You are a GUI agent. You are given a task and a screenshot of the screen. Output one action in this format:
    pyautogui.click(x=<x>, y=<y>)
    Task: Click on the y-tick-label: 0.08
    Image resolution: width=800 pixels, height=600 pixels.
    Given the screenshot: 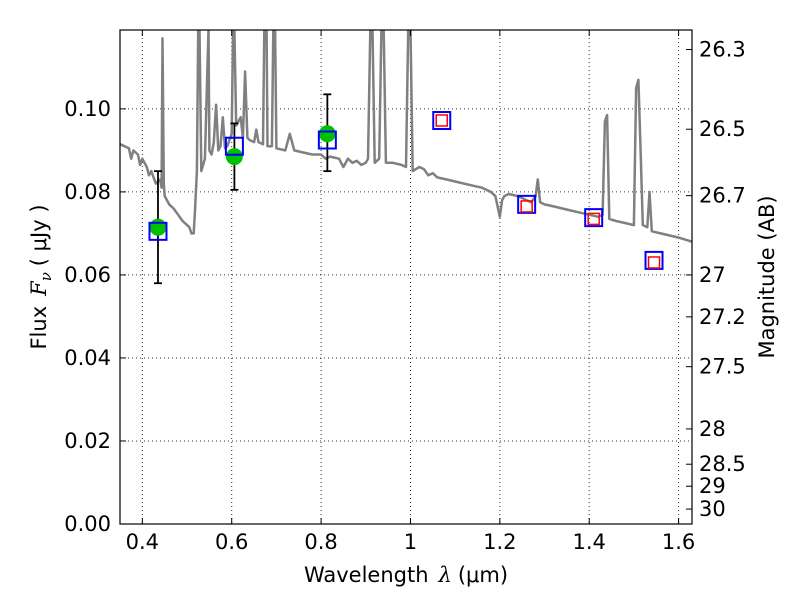 What is the action you would take?
    pyautogui.click(x=87, y=192)
    